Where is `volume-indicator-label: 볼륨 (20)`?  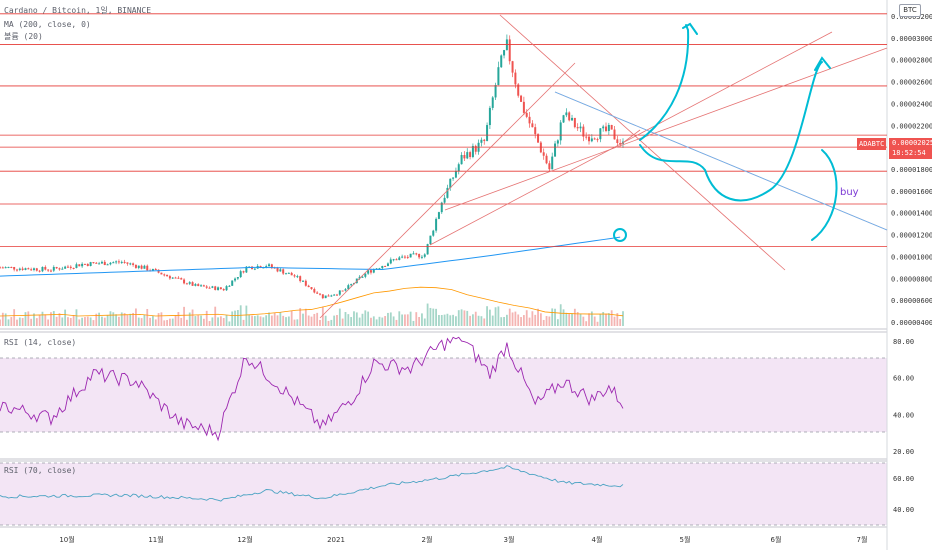
volume-indicator-label: 볼륨 (20) is located at coordinates (23, 36).